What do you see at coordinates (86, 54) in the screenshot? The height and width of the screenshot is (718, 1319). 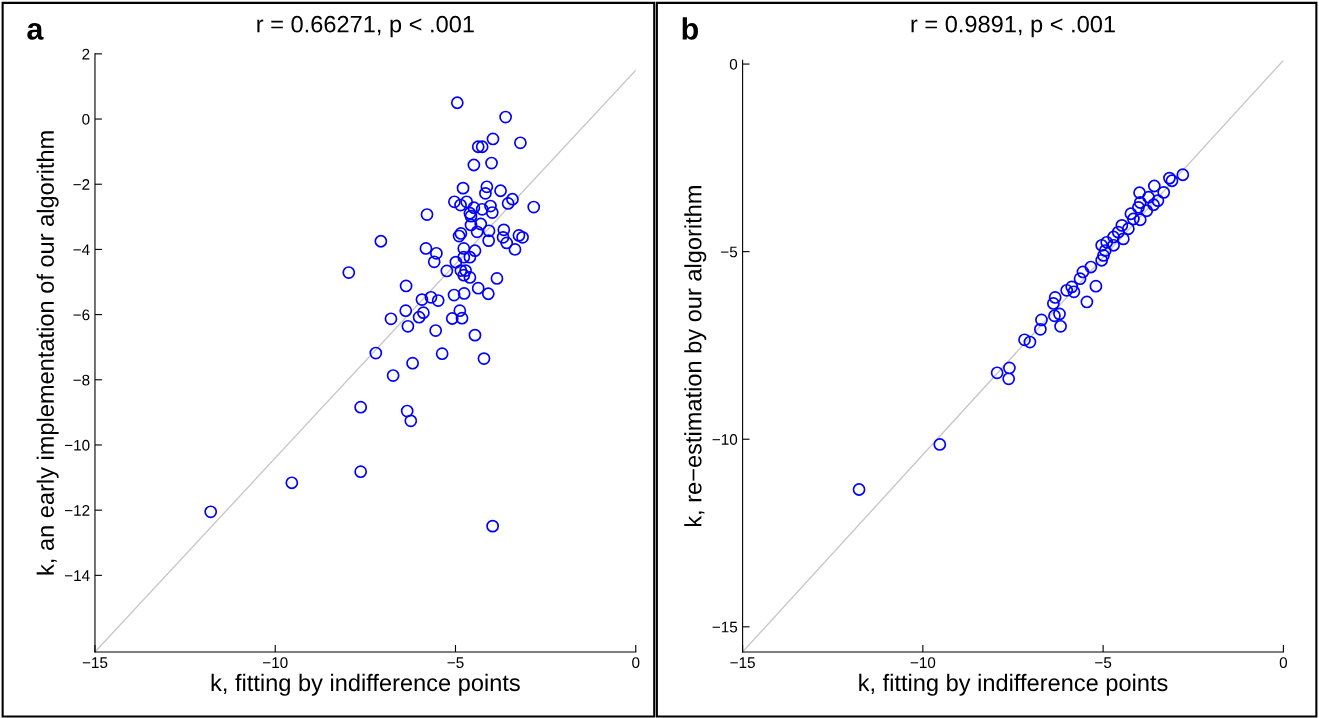 I see `y-tick-label: 2` at bounding box center [86, 54].